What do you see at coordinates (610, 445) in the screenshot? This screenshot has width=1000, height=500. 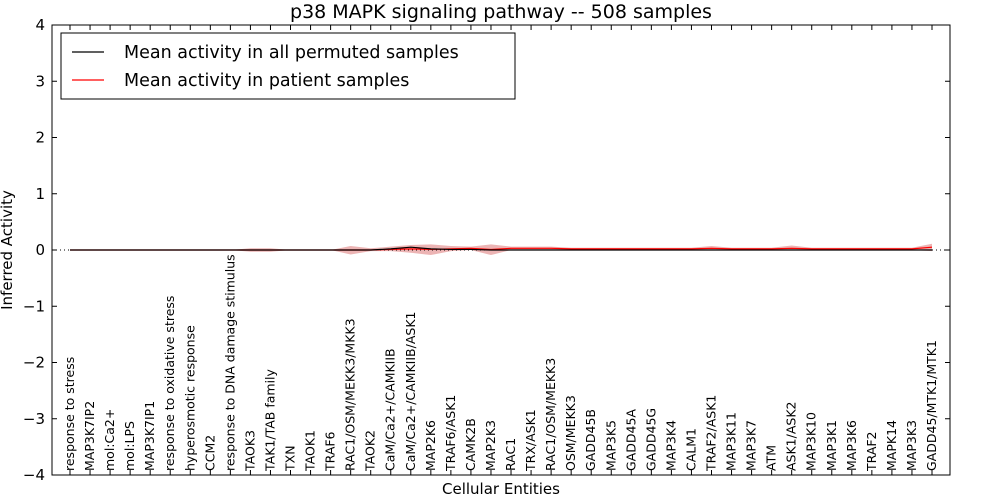 I see `category-label: MAP3K5` at bounding box center [610, 445].